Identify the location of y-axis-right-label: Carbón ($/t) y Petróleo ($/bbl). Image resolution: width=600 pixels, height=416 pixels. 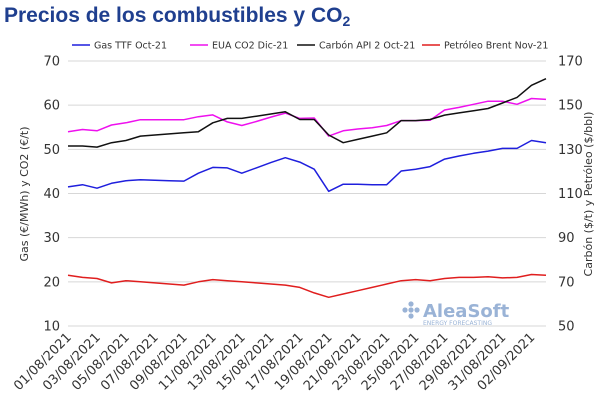
(588, 194).